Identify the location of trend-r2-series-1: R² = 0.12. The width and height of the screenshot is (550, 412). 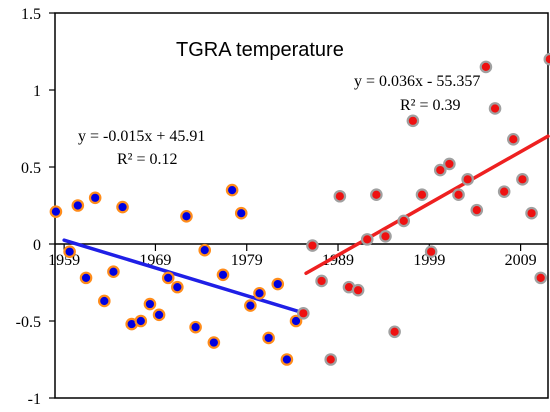
(147, 159).